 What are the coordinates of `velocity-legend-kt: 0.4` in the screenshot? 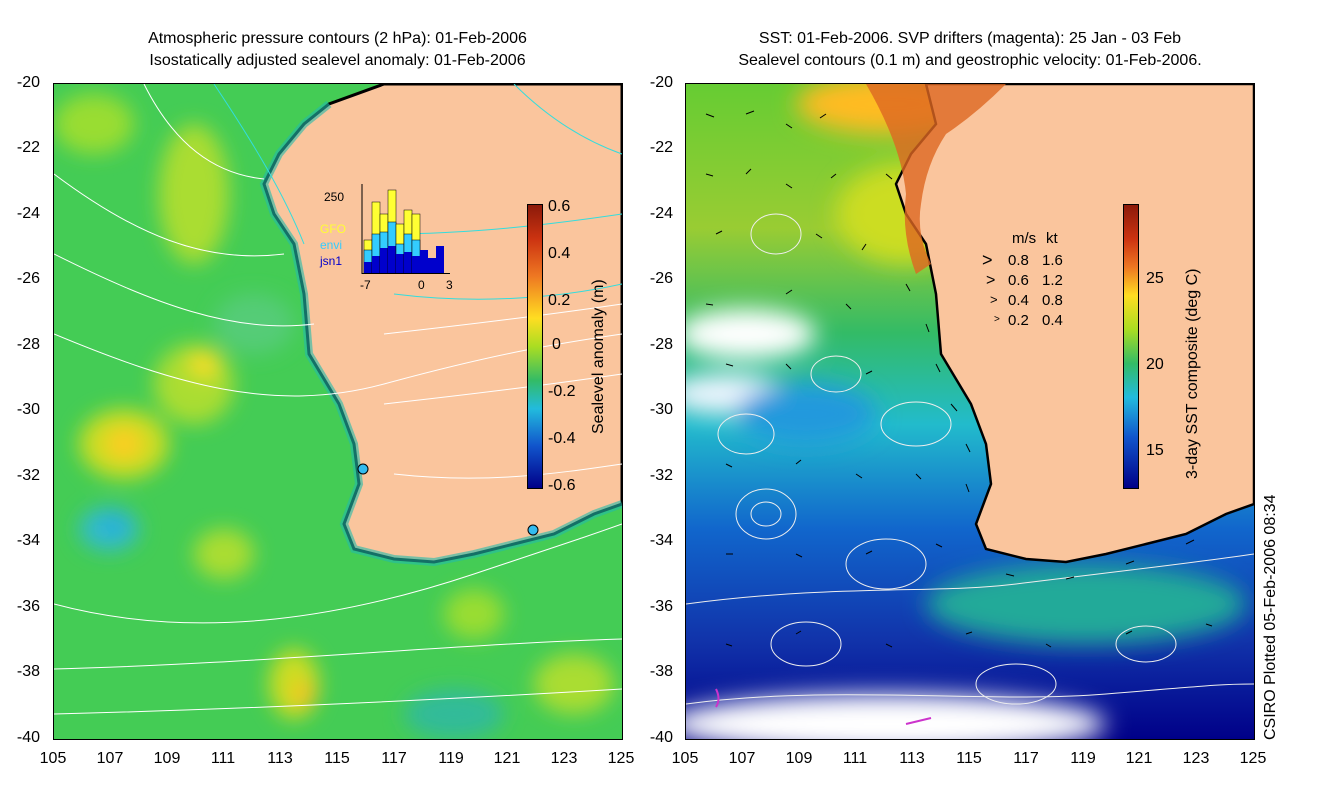 It's located at (1052, 320).